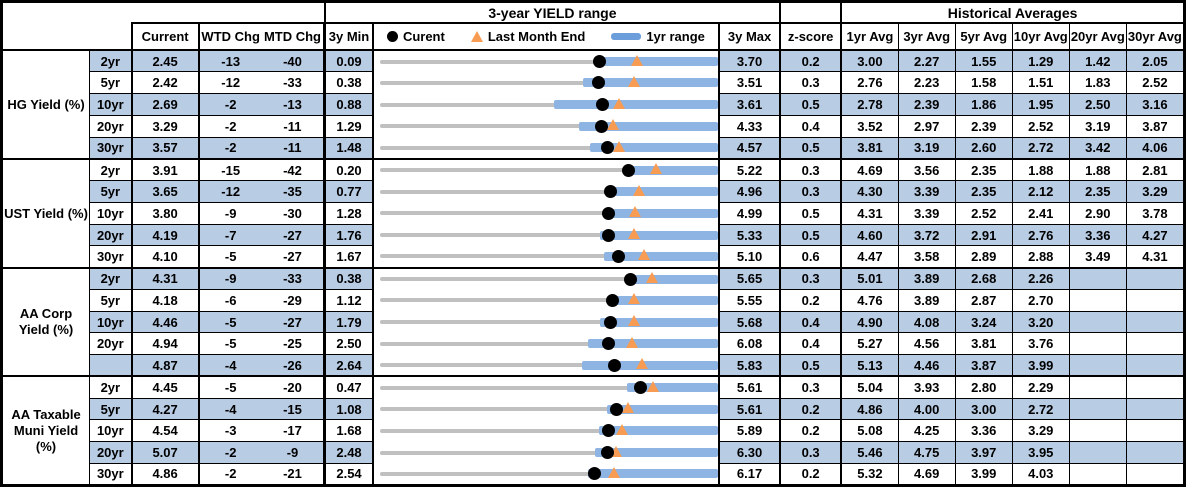  What do you see at coordinates (750, 300) in the screenshot?
I see `3y-max-cell: 5.55` at bounding box center [750, 300].